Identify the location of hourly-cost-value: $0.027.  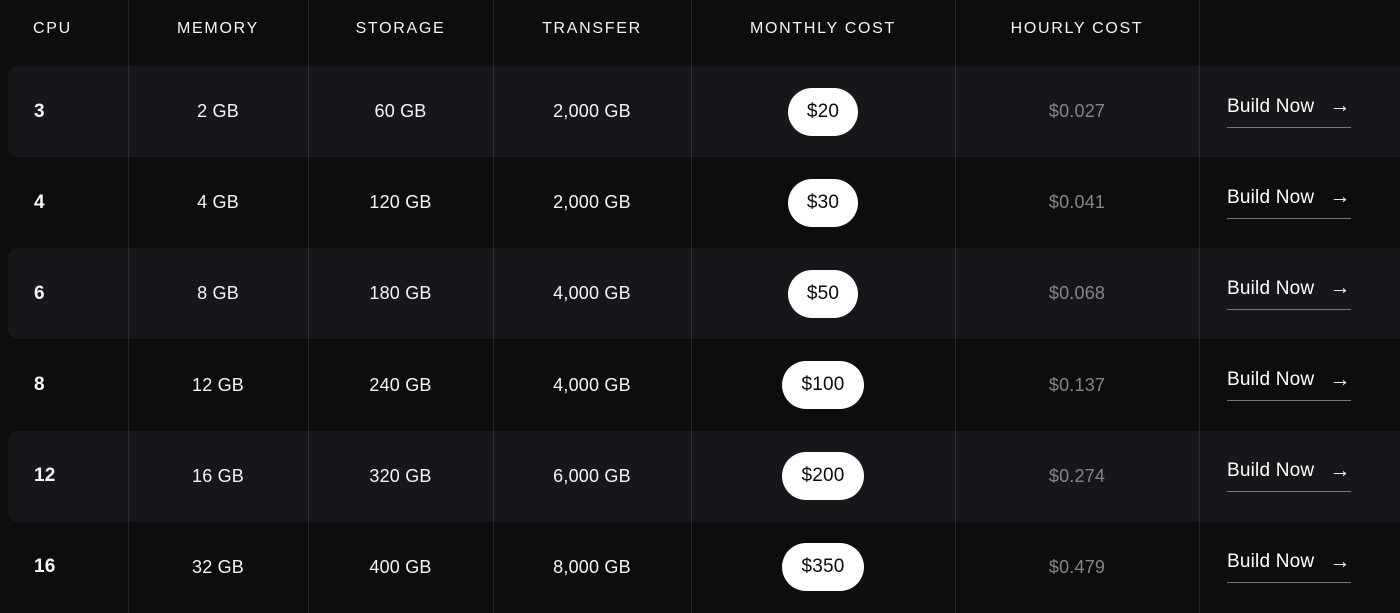
(1077, 111).